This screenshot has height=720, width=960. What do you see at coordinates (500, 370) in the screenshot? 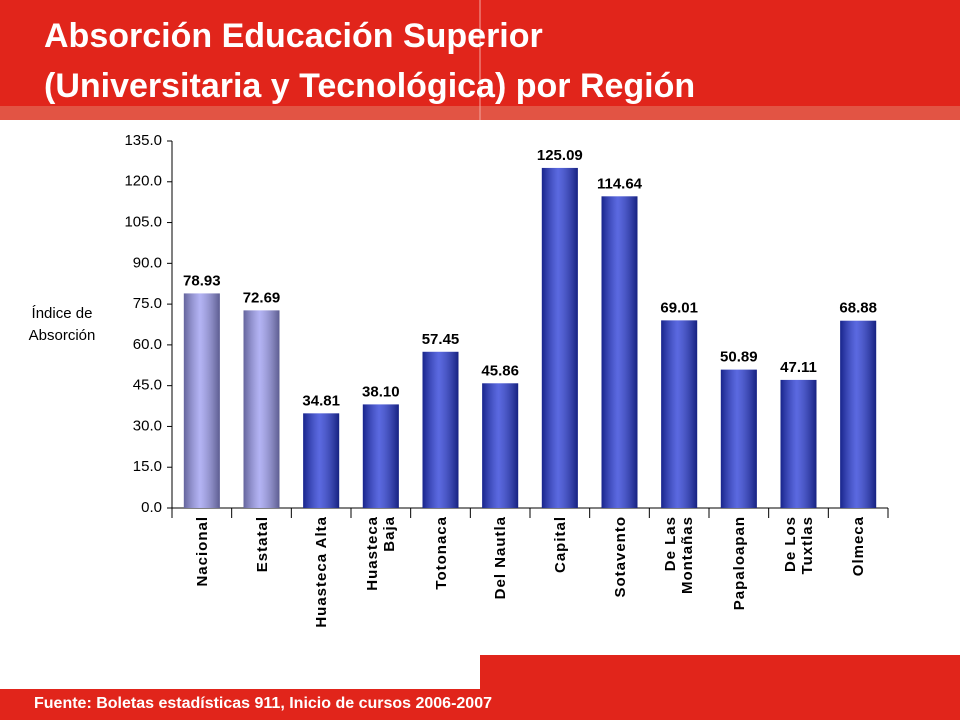
I see `value-label: 45.86` at bounding box center [500, 370].